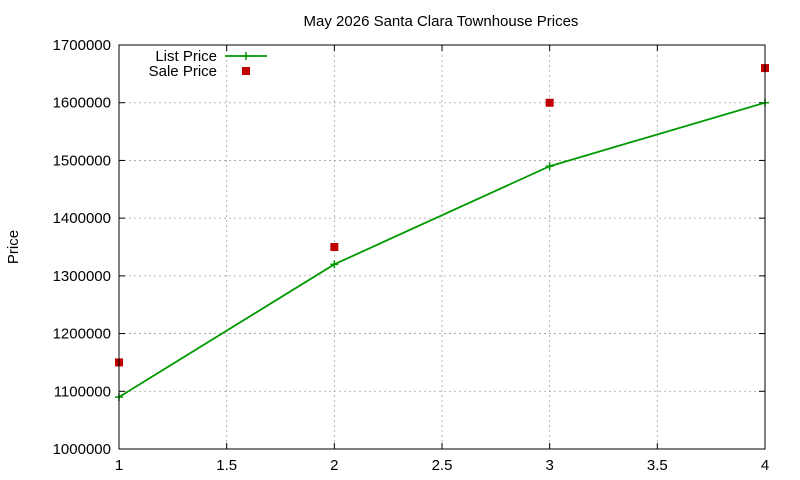  What do you see at coordinates (82, 449) in the screenshot?
I see `y-tick-label: 1000000` at bounding box center [82, 449].